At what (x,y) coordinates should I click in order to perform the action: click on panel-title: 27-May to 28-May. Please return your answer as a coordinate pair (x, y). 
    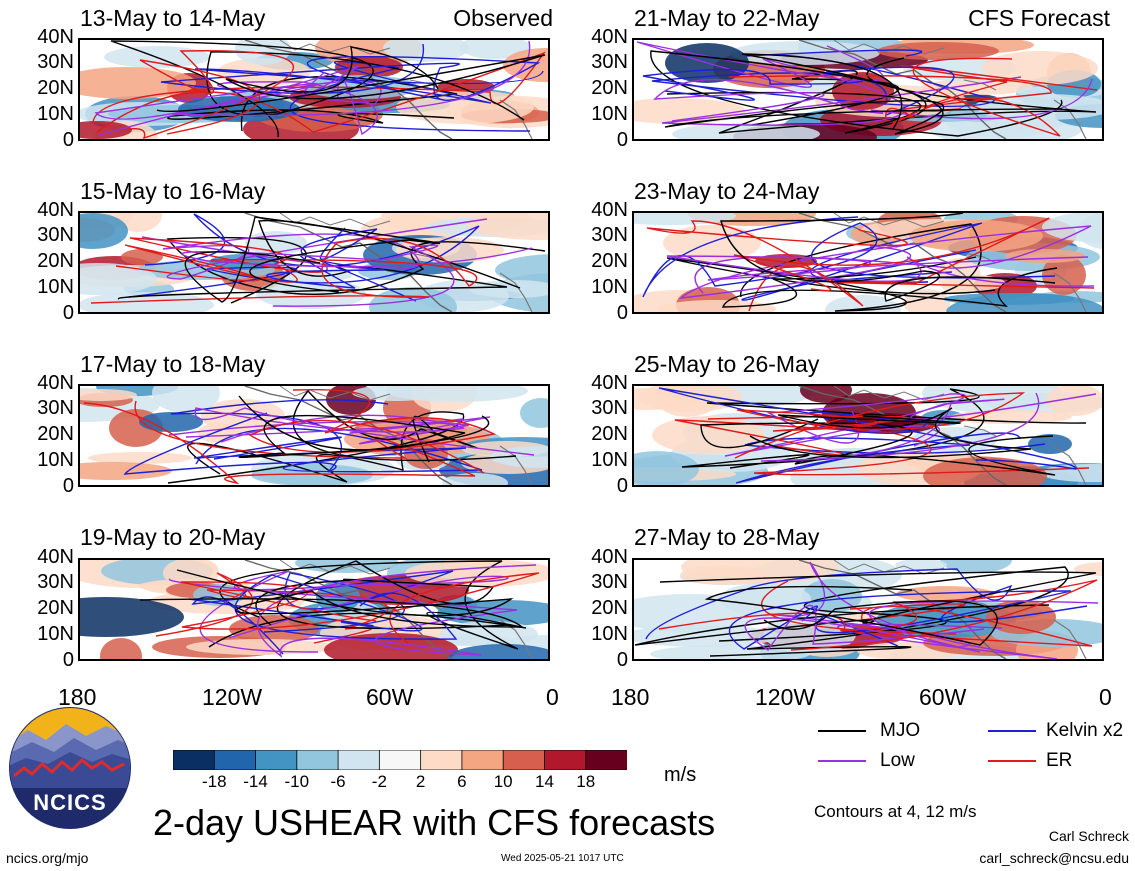
    Looking at the image, I should click on (727, 537).